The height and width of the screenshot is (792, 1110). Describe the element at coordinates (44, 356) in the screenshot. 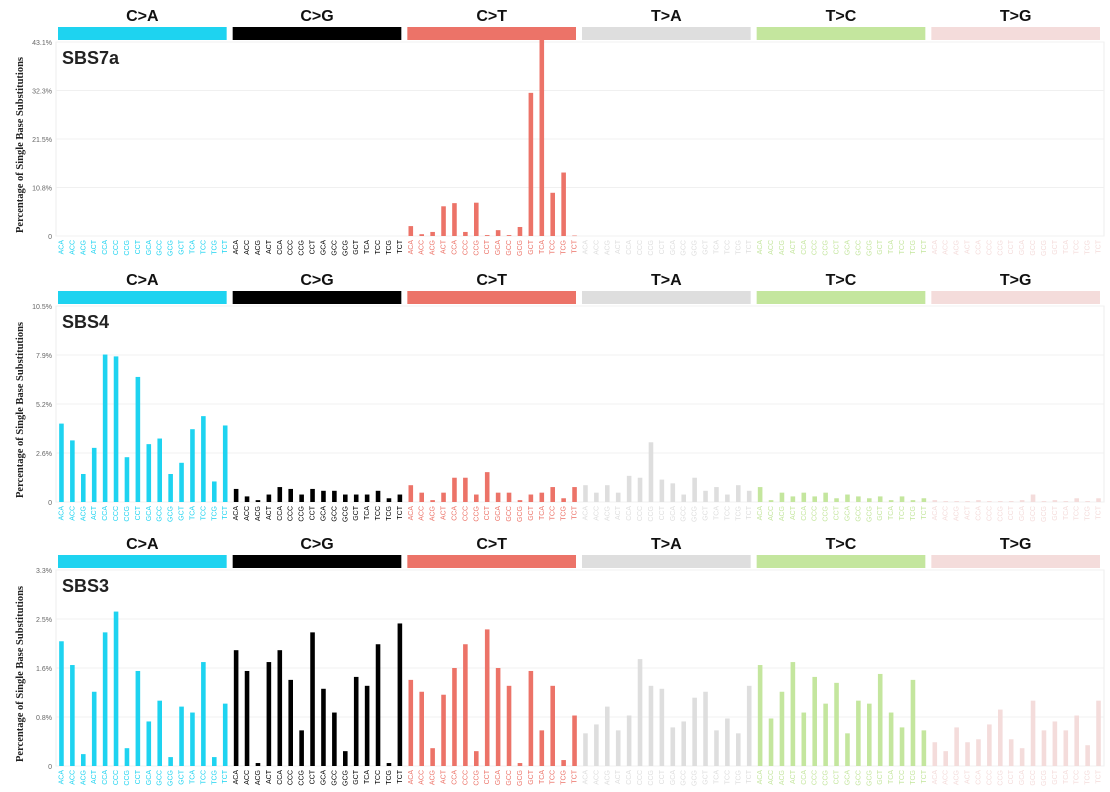

I see `y-tick-label: 7.9%` at that location.